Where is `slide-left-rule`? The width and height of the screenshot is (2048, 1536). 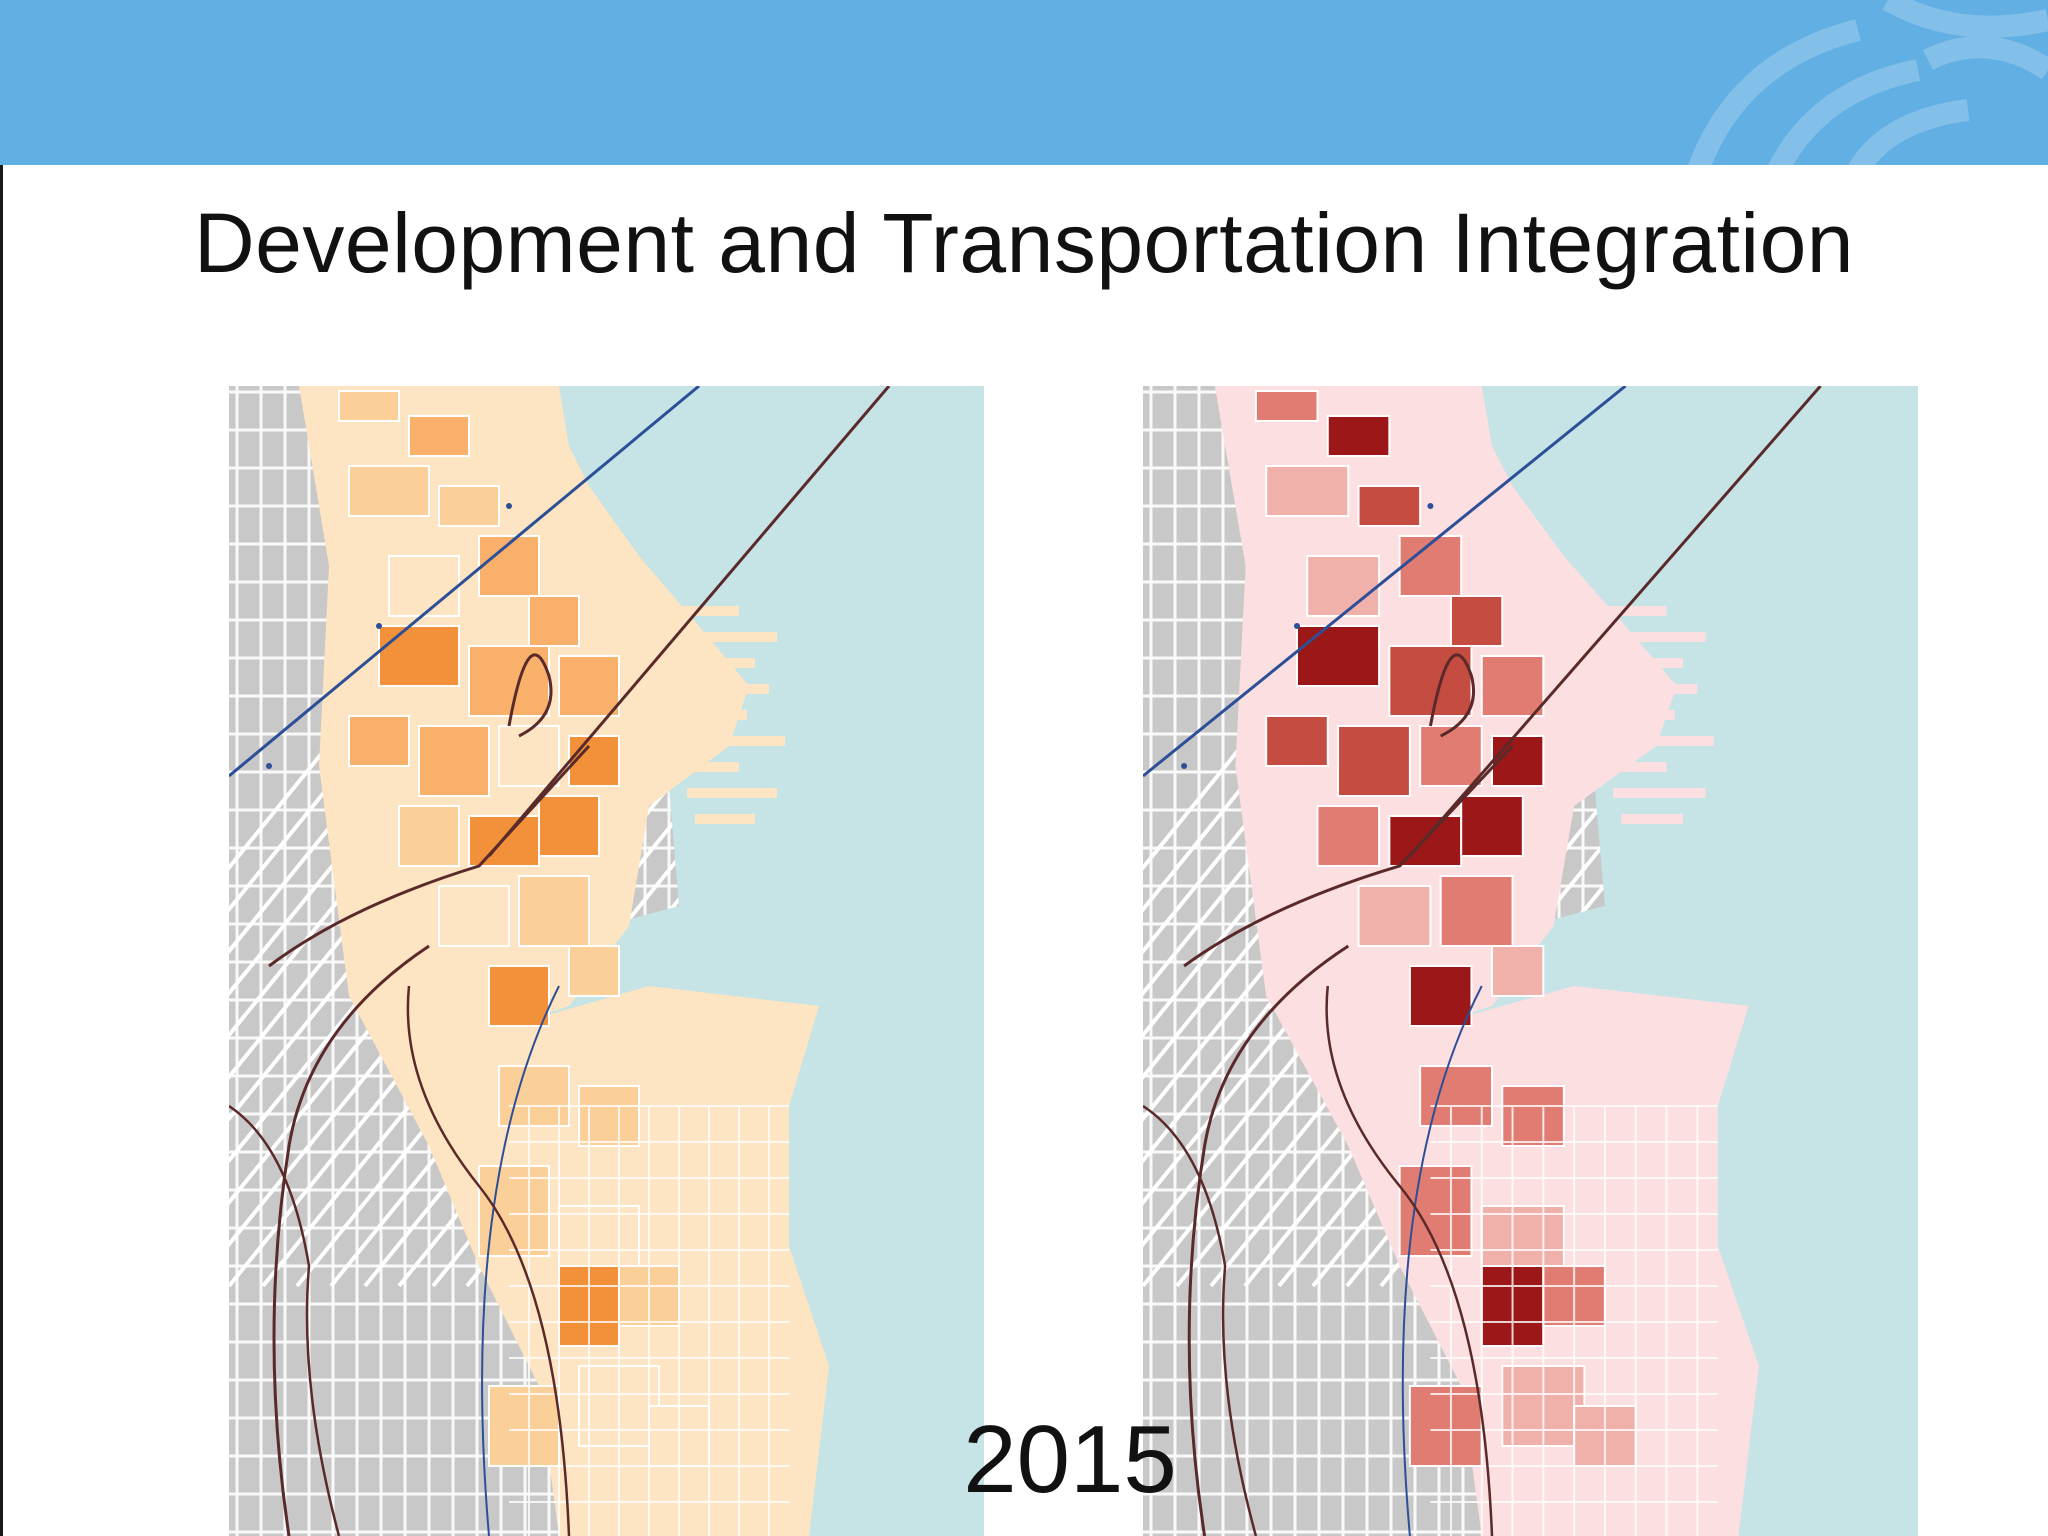
slide-left-rule is located at coordinates (1, 850).